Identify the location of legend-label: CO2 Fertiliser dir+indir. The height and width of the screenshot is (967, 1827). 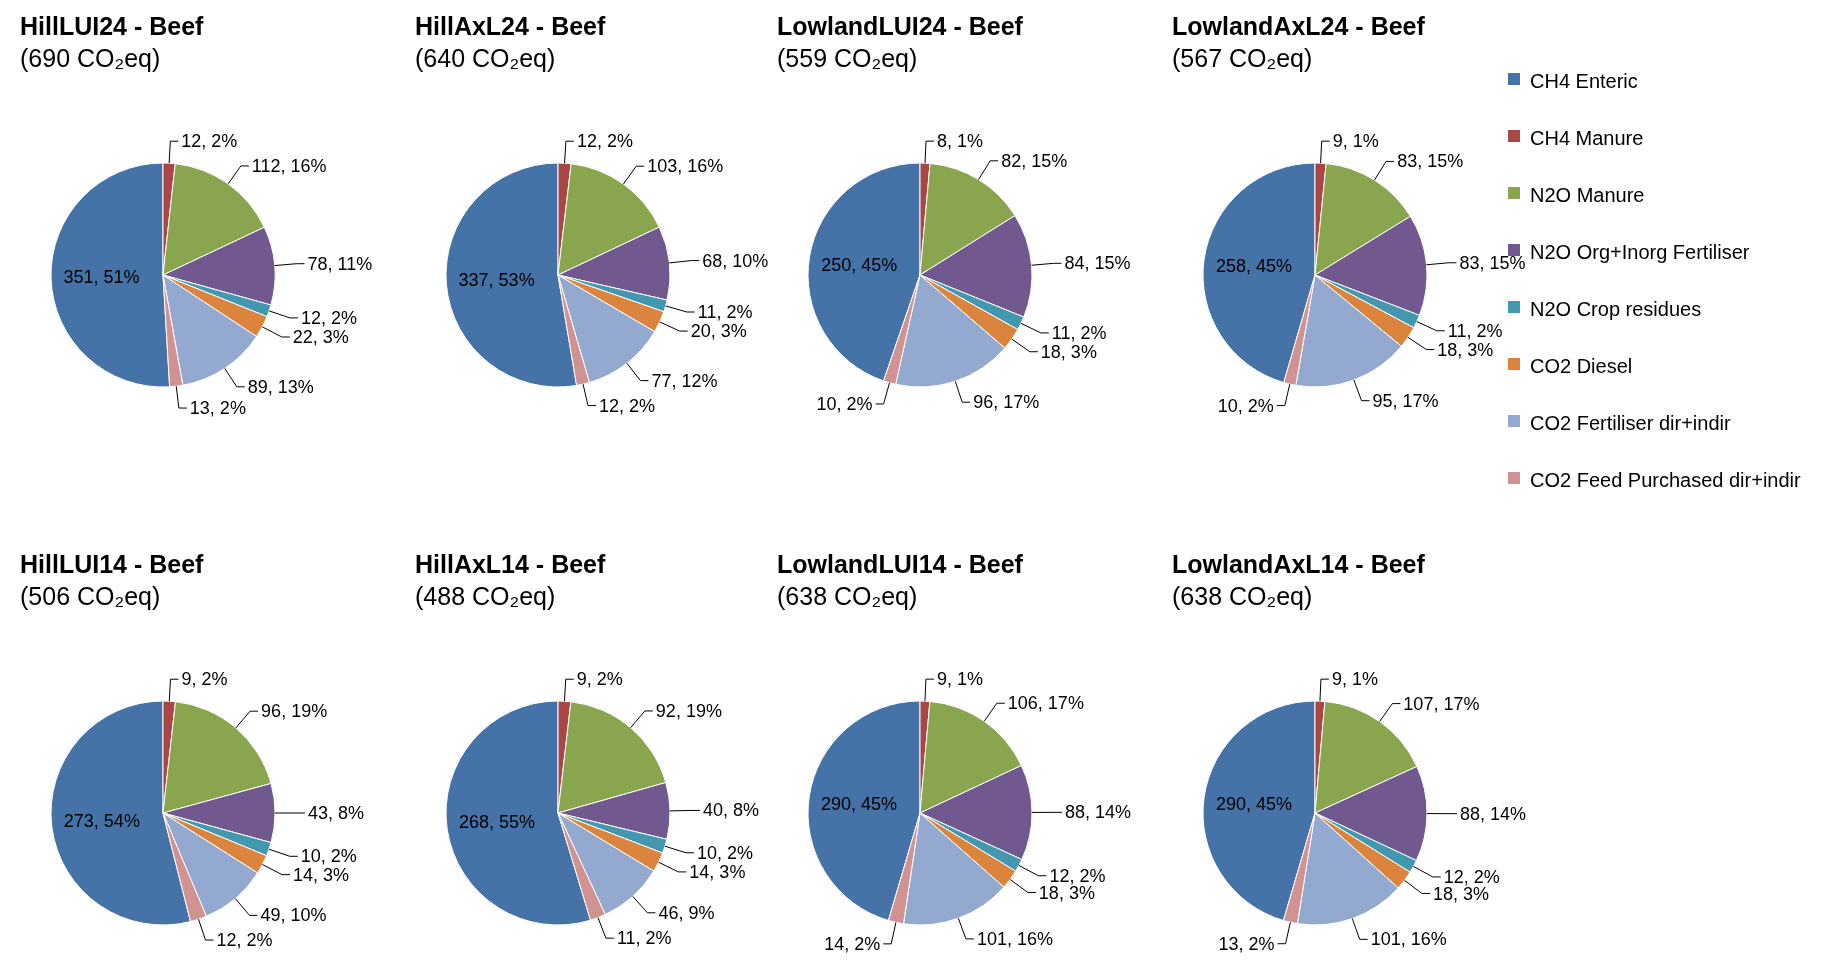
(1630, 423).